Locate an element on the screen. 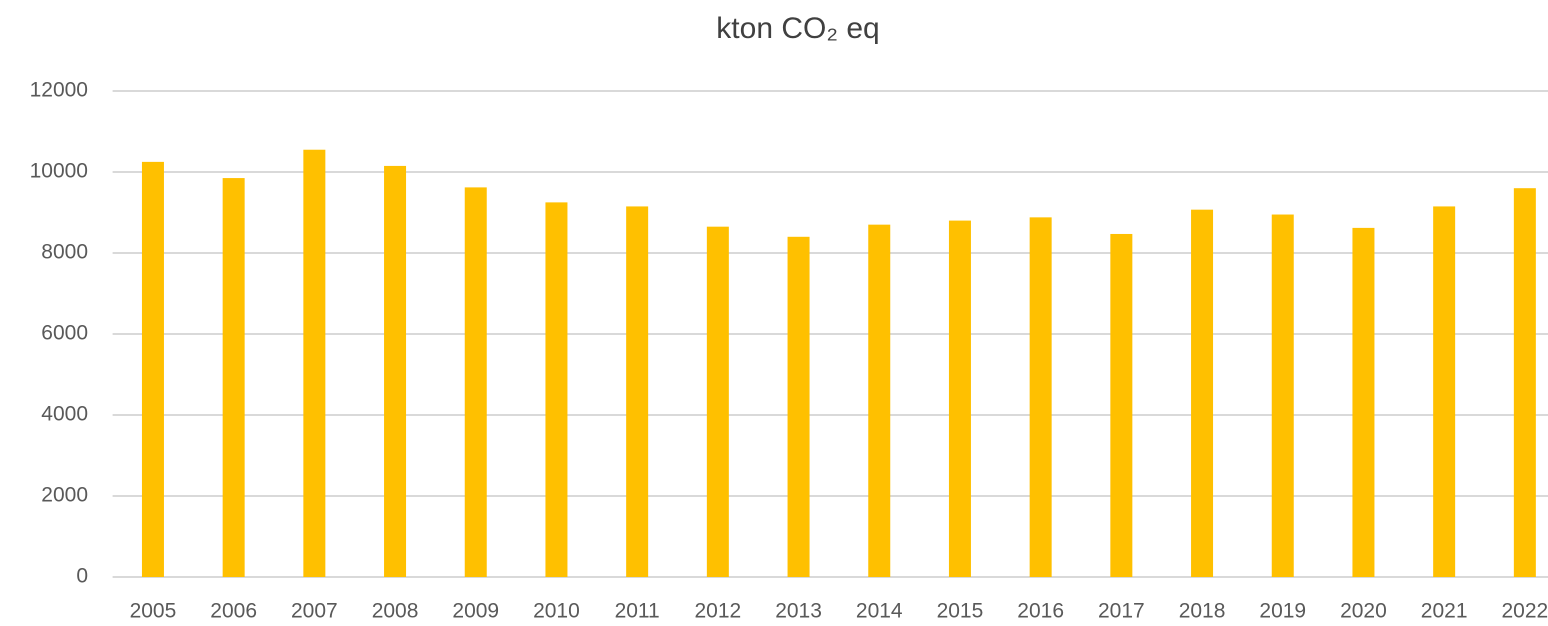  x-tick-label: 2017 is located at coordinates (1121, 611).